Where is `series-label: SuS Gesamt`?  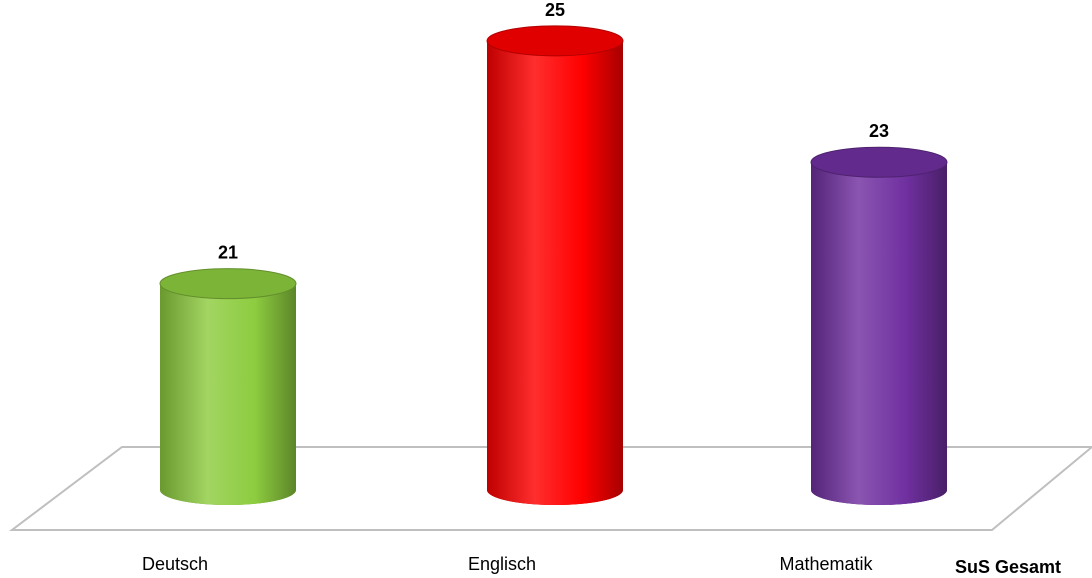 series-label: SuS Gesamt is located at coordinates (1008, 567).